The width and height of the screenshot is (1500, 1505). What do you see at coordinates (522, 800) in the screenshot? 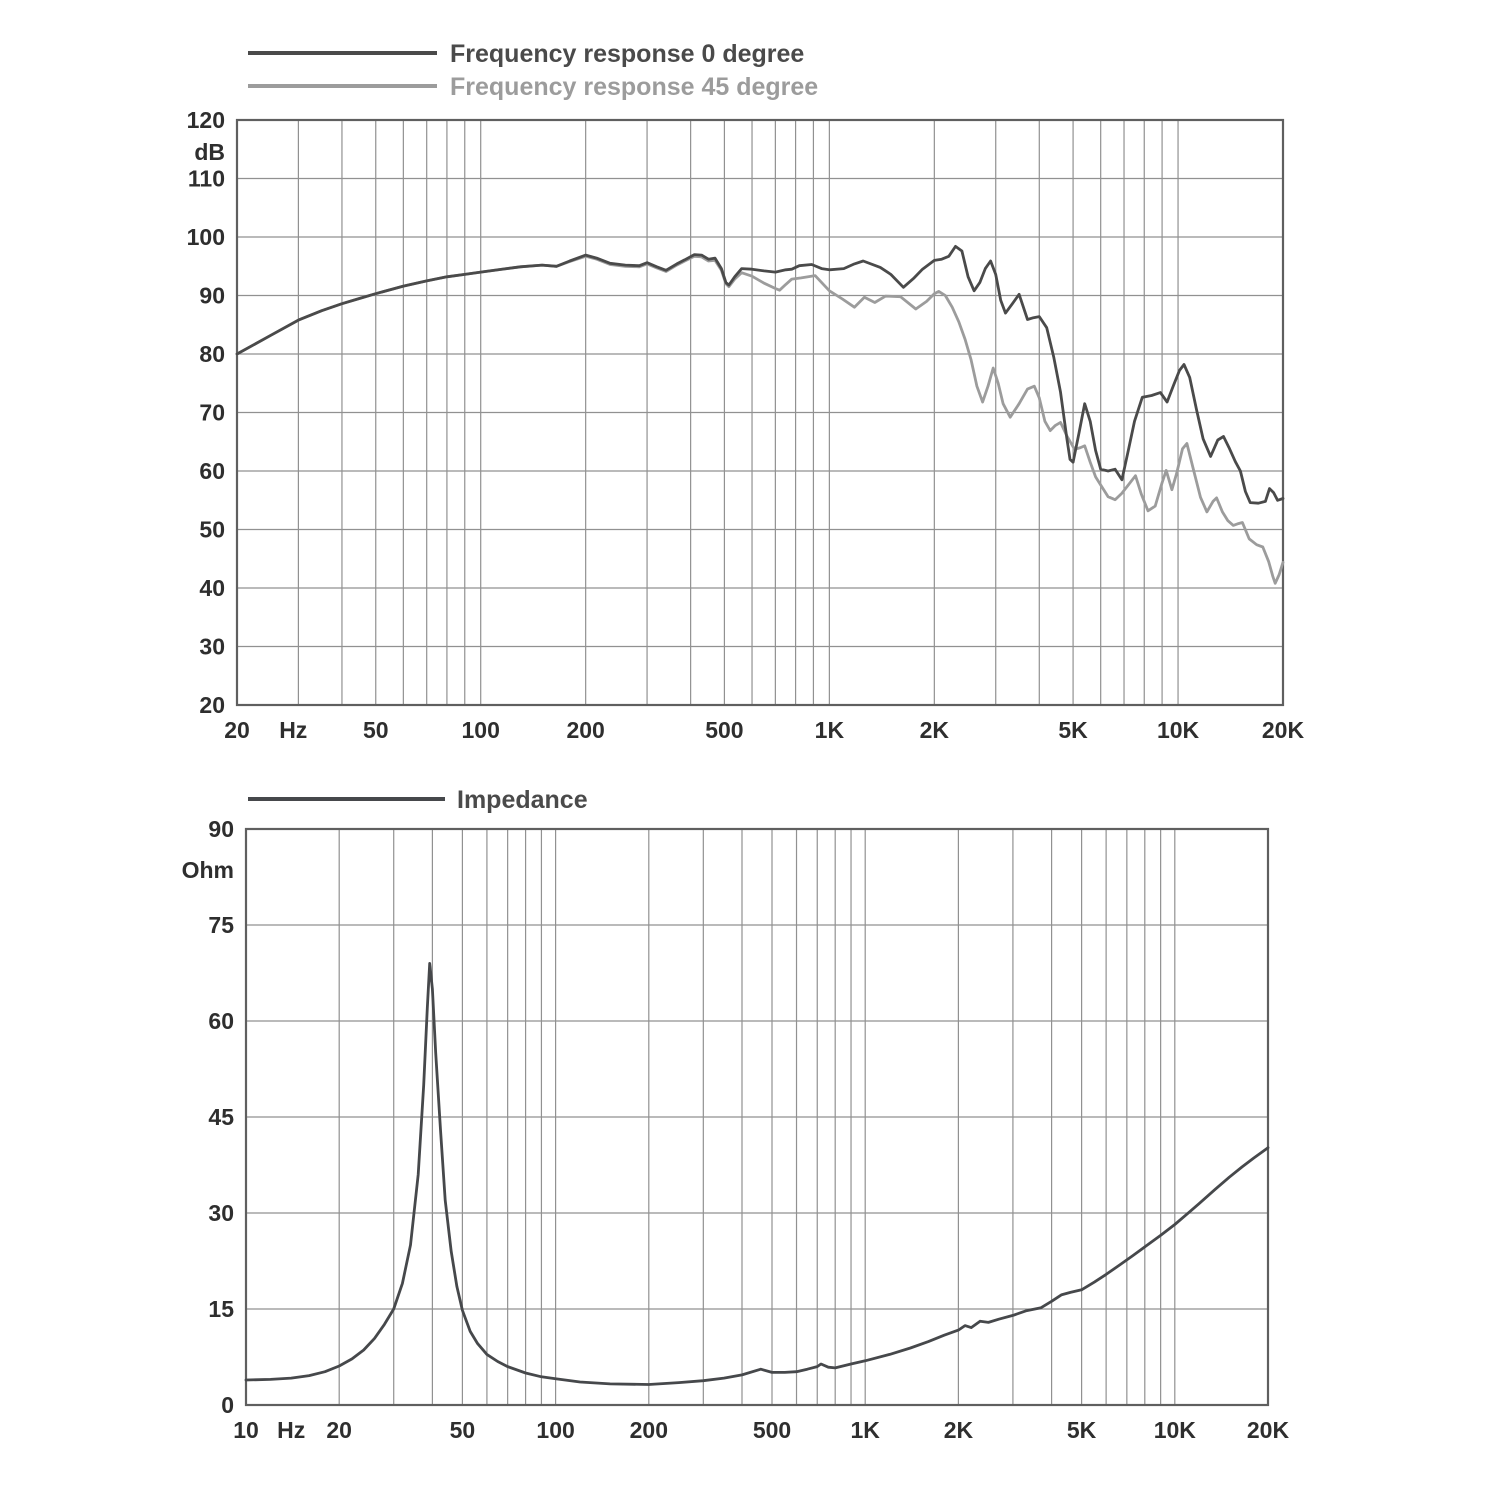
I see `legend-label-impedance: Impedance` at bounding box center [522, 800].